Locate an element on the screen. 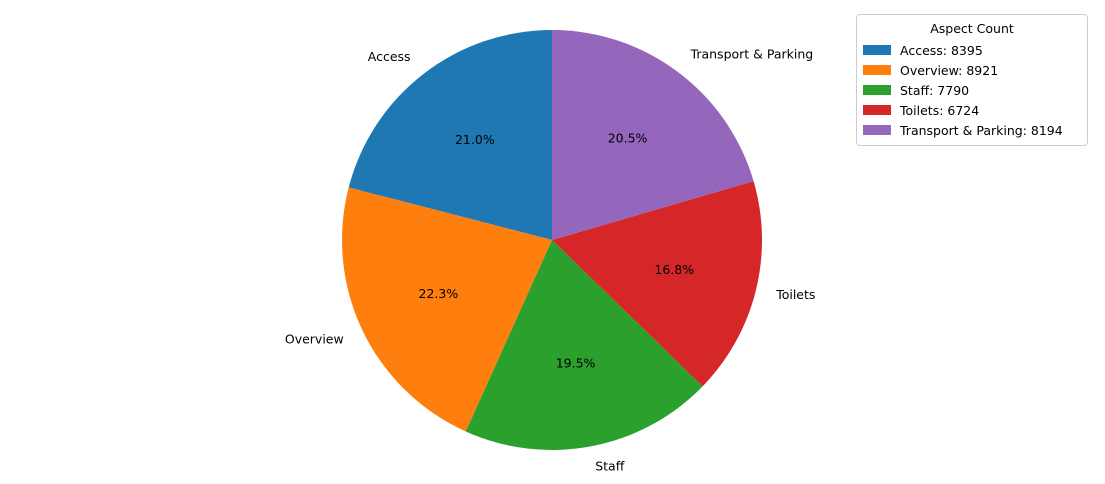 The width and height of the screenshot is (1105, 484). legend-item-staff: Staff: 7790 is located at coordinates (916, 90).